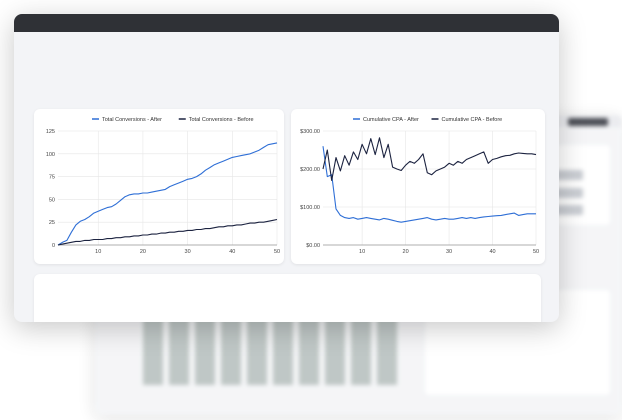  What do you see at coordinates (132, 120) in the screenshot?
I see `legend-label-after: Total Conversions - After` at bounding box center [132, 120].